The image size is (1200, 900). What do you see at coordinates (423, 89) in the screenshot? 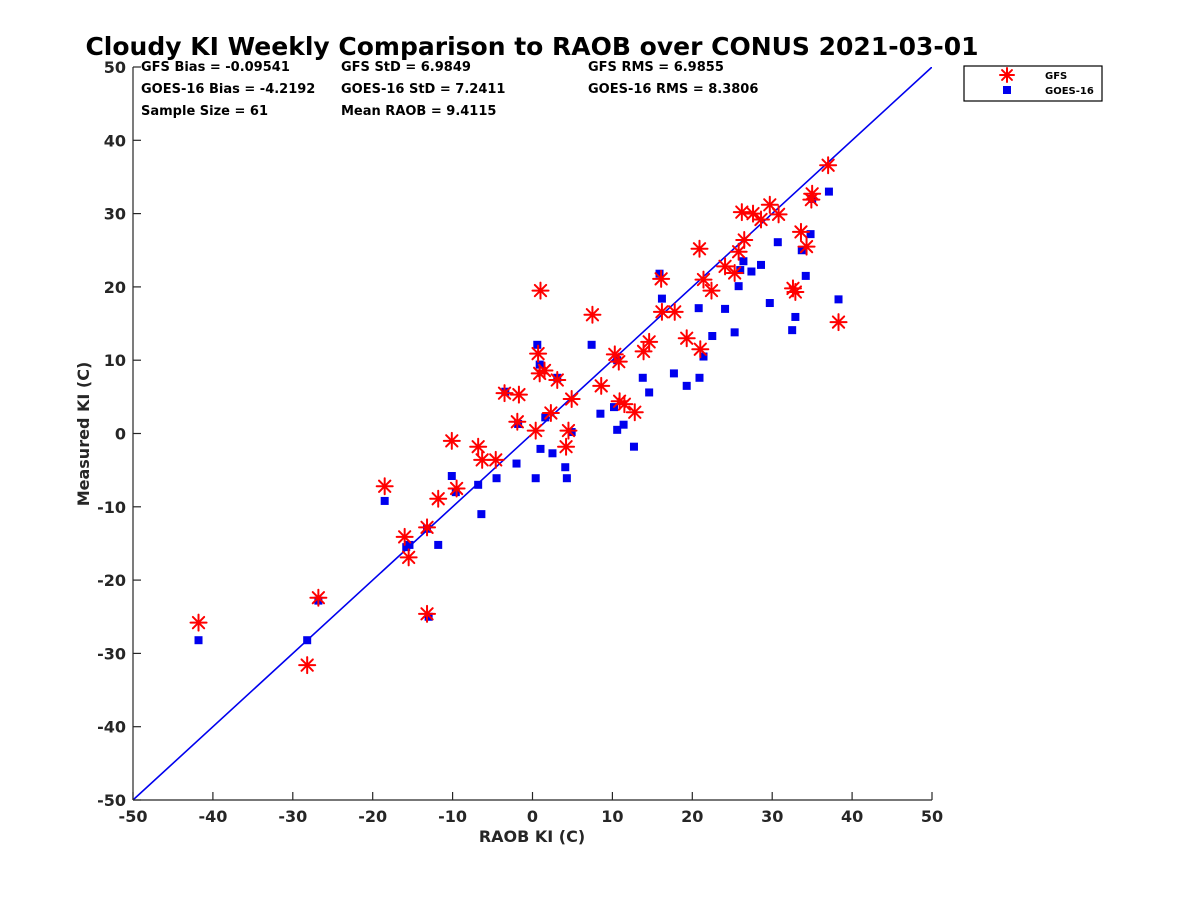
I see `stat-goes-std: GOES-16 StD = 7.2411` at bounding box center [423, 89].